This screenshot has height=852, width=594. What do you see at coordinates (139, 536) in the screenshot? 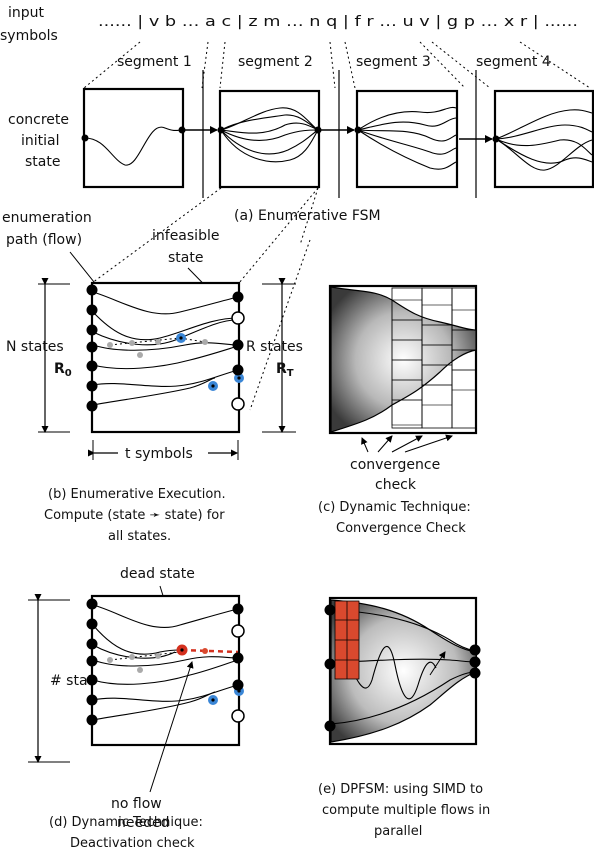
I see `caption-b-line3: all states.` at bounding box center [139, 536].